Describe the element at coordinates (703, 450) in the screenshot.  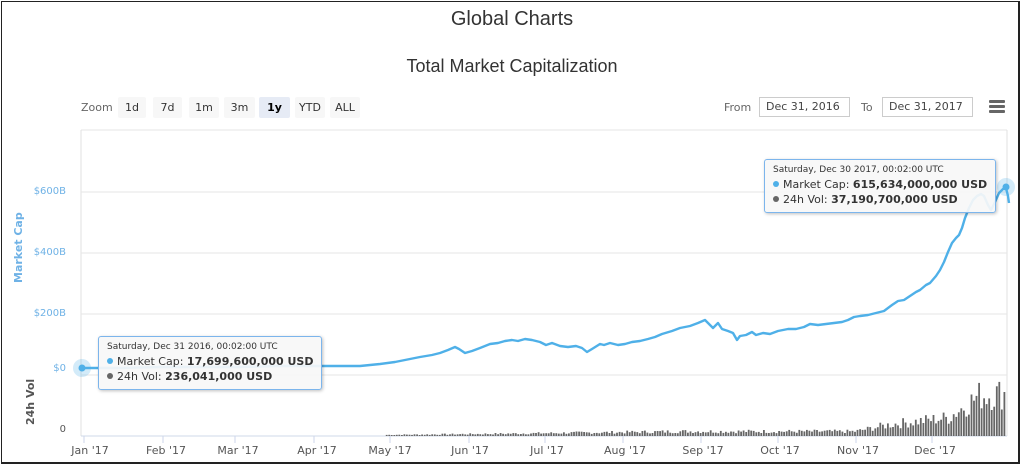
I see `x-tick-sep: Sep '17` at that location.